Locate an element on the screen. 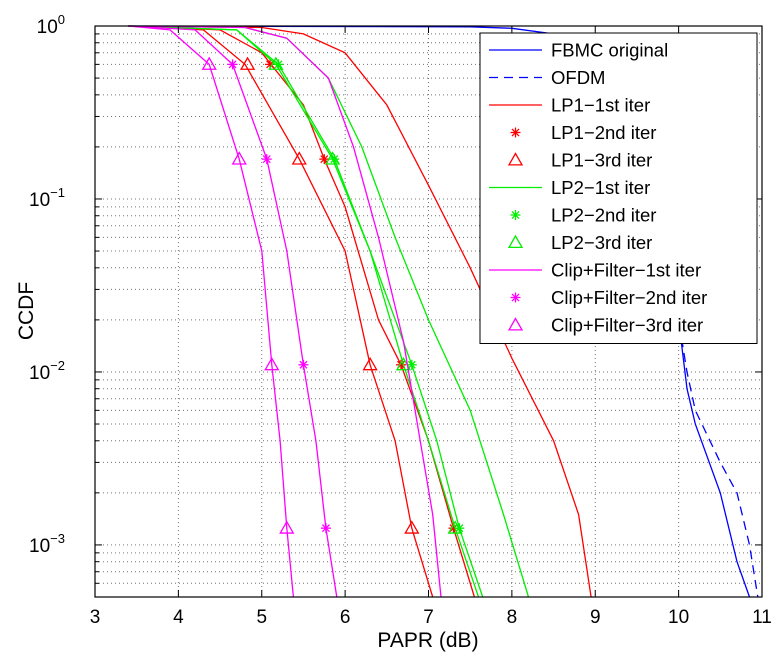 Image resolution: width=773 pixels, height=657 pixels. x-tick-label: 11 is located at coordinates (762, 617).